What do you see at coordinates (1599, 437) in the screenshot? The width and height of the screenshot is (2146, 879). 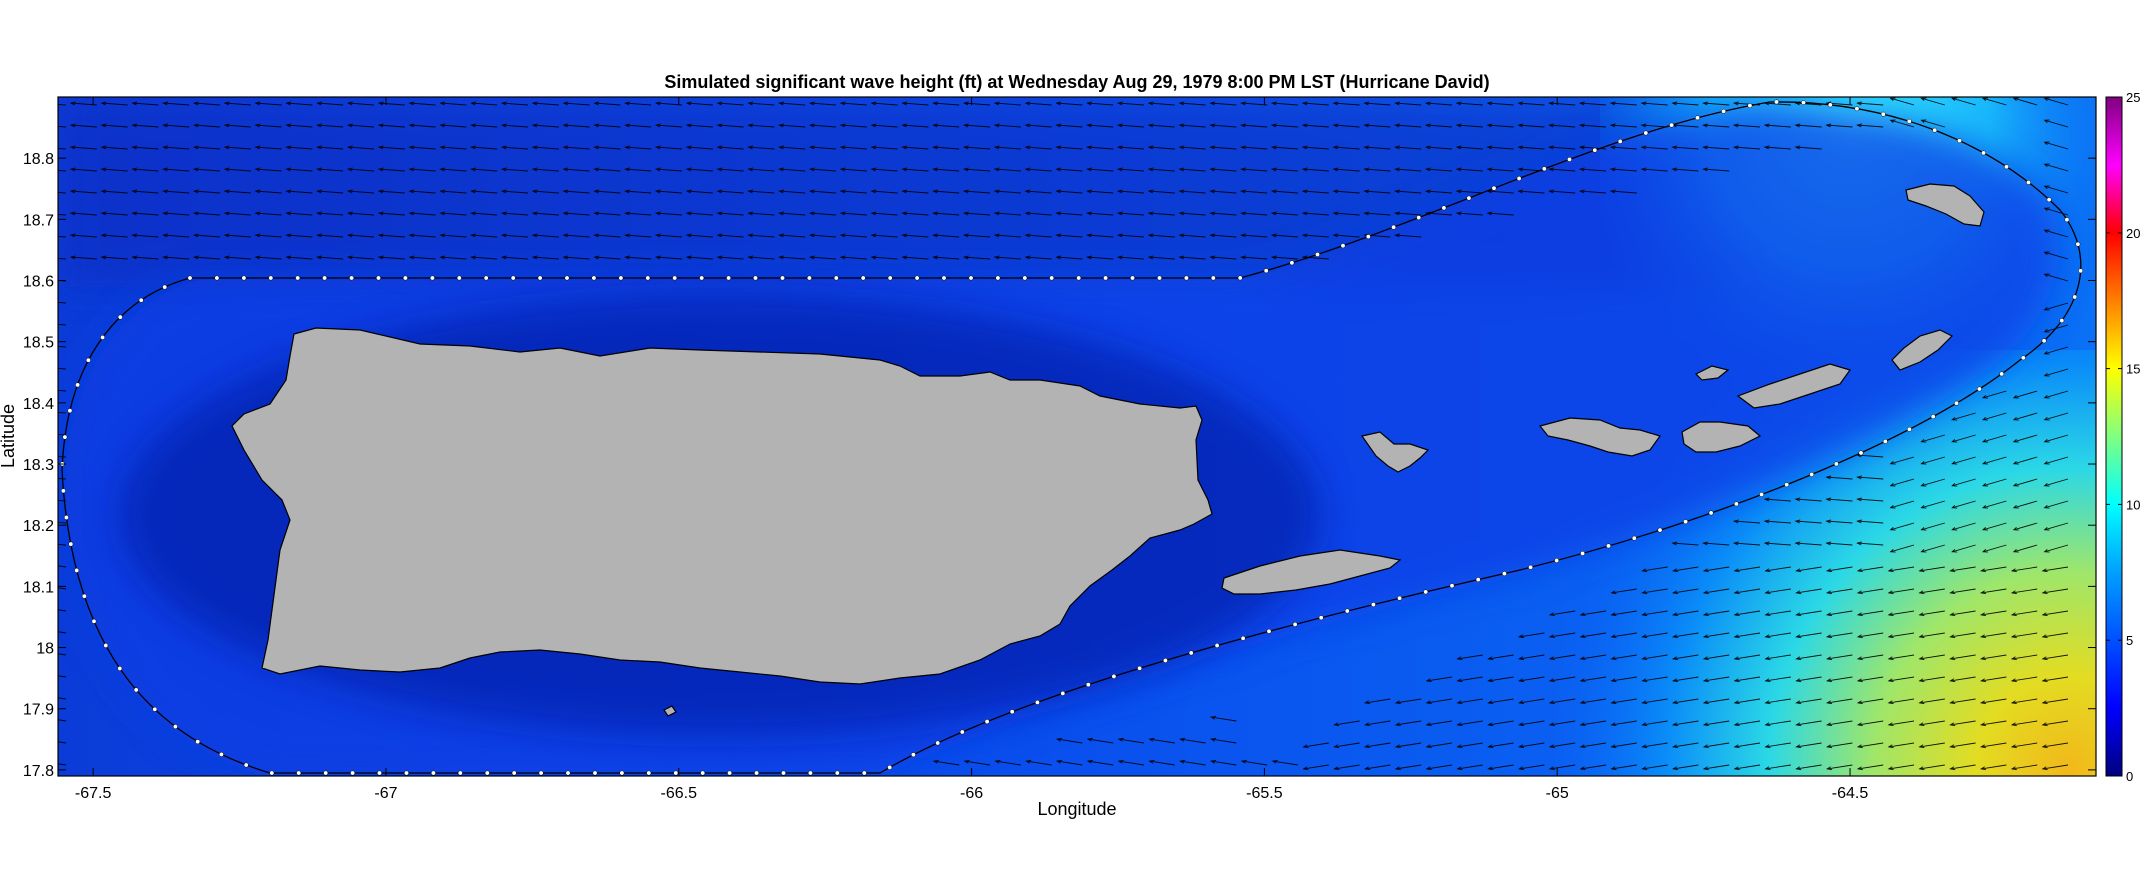 I see `island-st-thomas` at bounding box center [1599, 437].